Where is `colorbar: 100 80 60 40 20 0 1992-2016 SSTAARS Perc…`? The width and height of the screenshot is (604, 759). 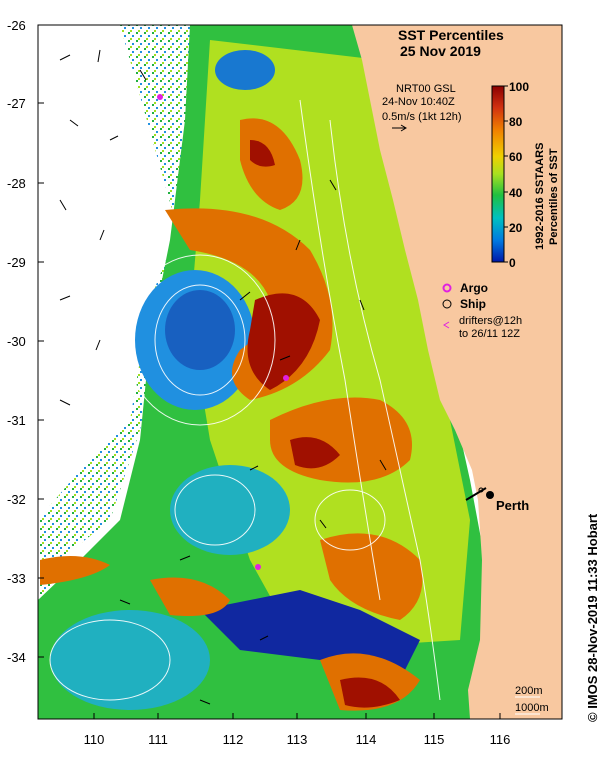
colorbar: 100 80 60 40 20 0 1992-2016 SSTAARS Perc… is located at coordinates (525, 175).